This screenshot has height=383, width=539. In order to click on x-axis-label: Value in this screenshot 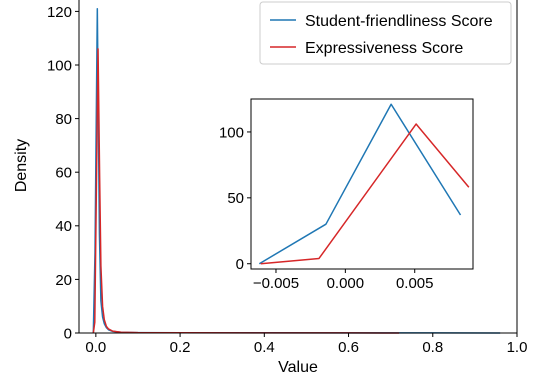, I will do `click(298, 367)`.